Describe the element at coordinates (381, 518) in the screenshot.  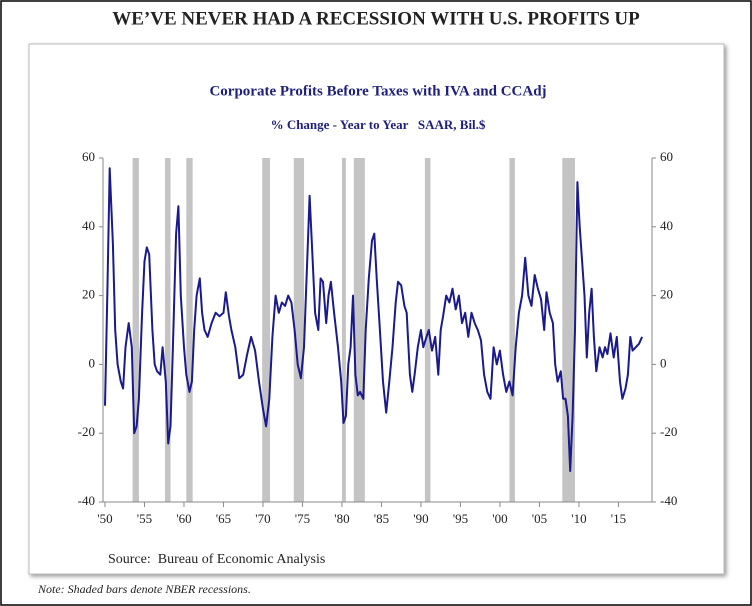
I see `x-tick-label: '85` at that location.